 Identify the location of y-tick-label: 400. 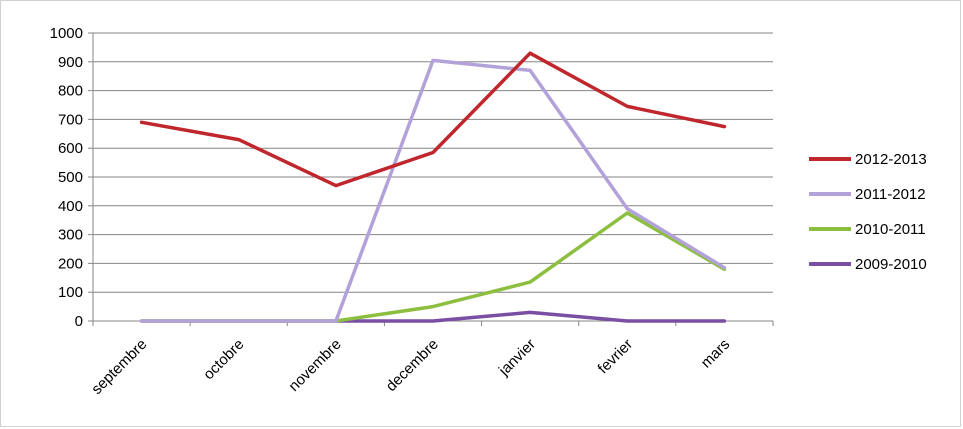
(70, 206).